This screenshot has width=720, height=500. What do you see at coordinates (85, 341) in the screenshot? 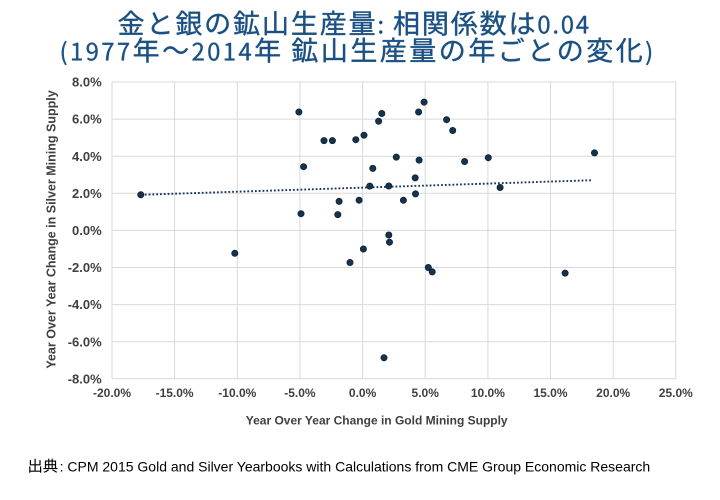
I see `svg-text: -6.0%` at bounding box center [85, 341].